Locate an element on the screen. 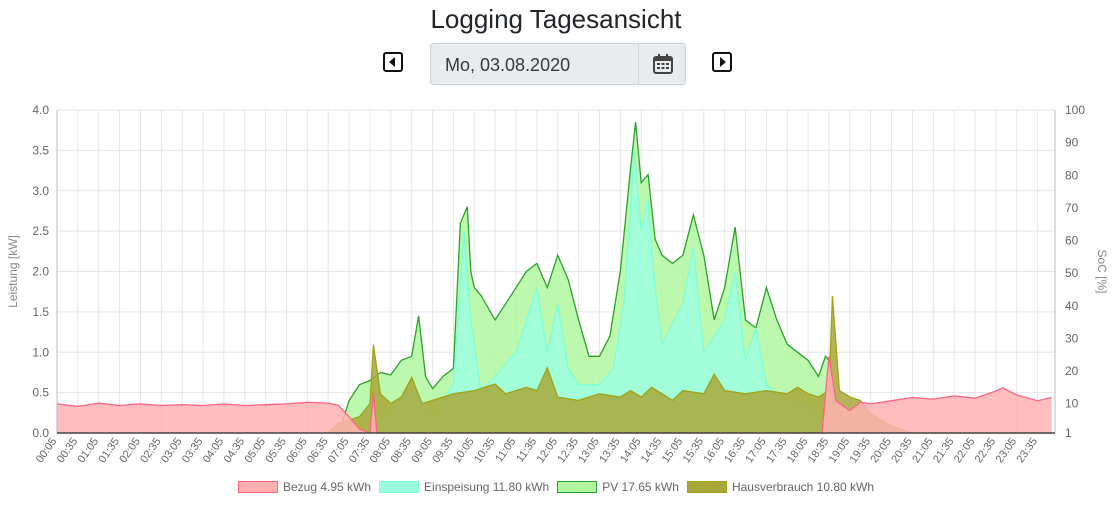 The height and width of the screenshot is (531, 1112). y2-axis-label: SoC [%] is located at coordinates (1102, 271).